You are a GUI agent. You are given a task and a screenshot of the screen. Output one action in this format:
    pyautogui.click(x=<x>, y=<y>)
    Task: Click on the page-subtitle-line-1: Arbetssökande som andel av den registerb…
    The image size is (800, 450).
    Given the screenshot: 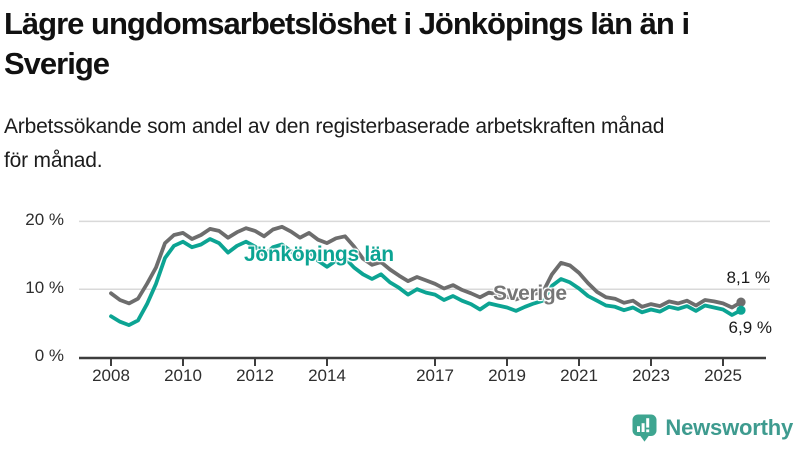 What is the action you would take?
    pyautogui.click(x=334, y=126)
    